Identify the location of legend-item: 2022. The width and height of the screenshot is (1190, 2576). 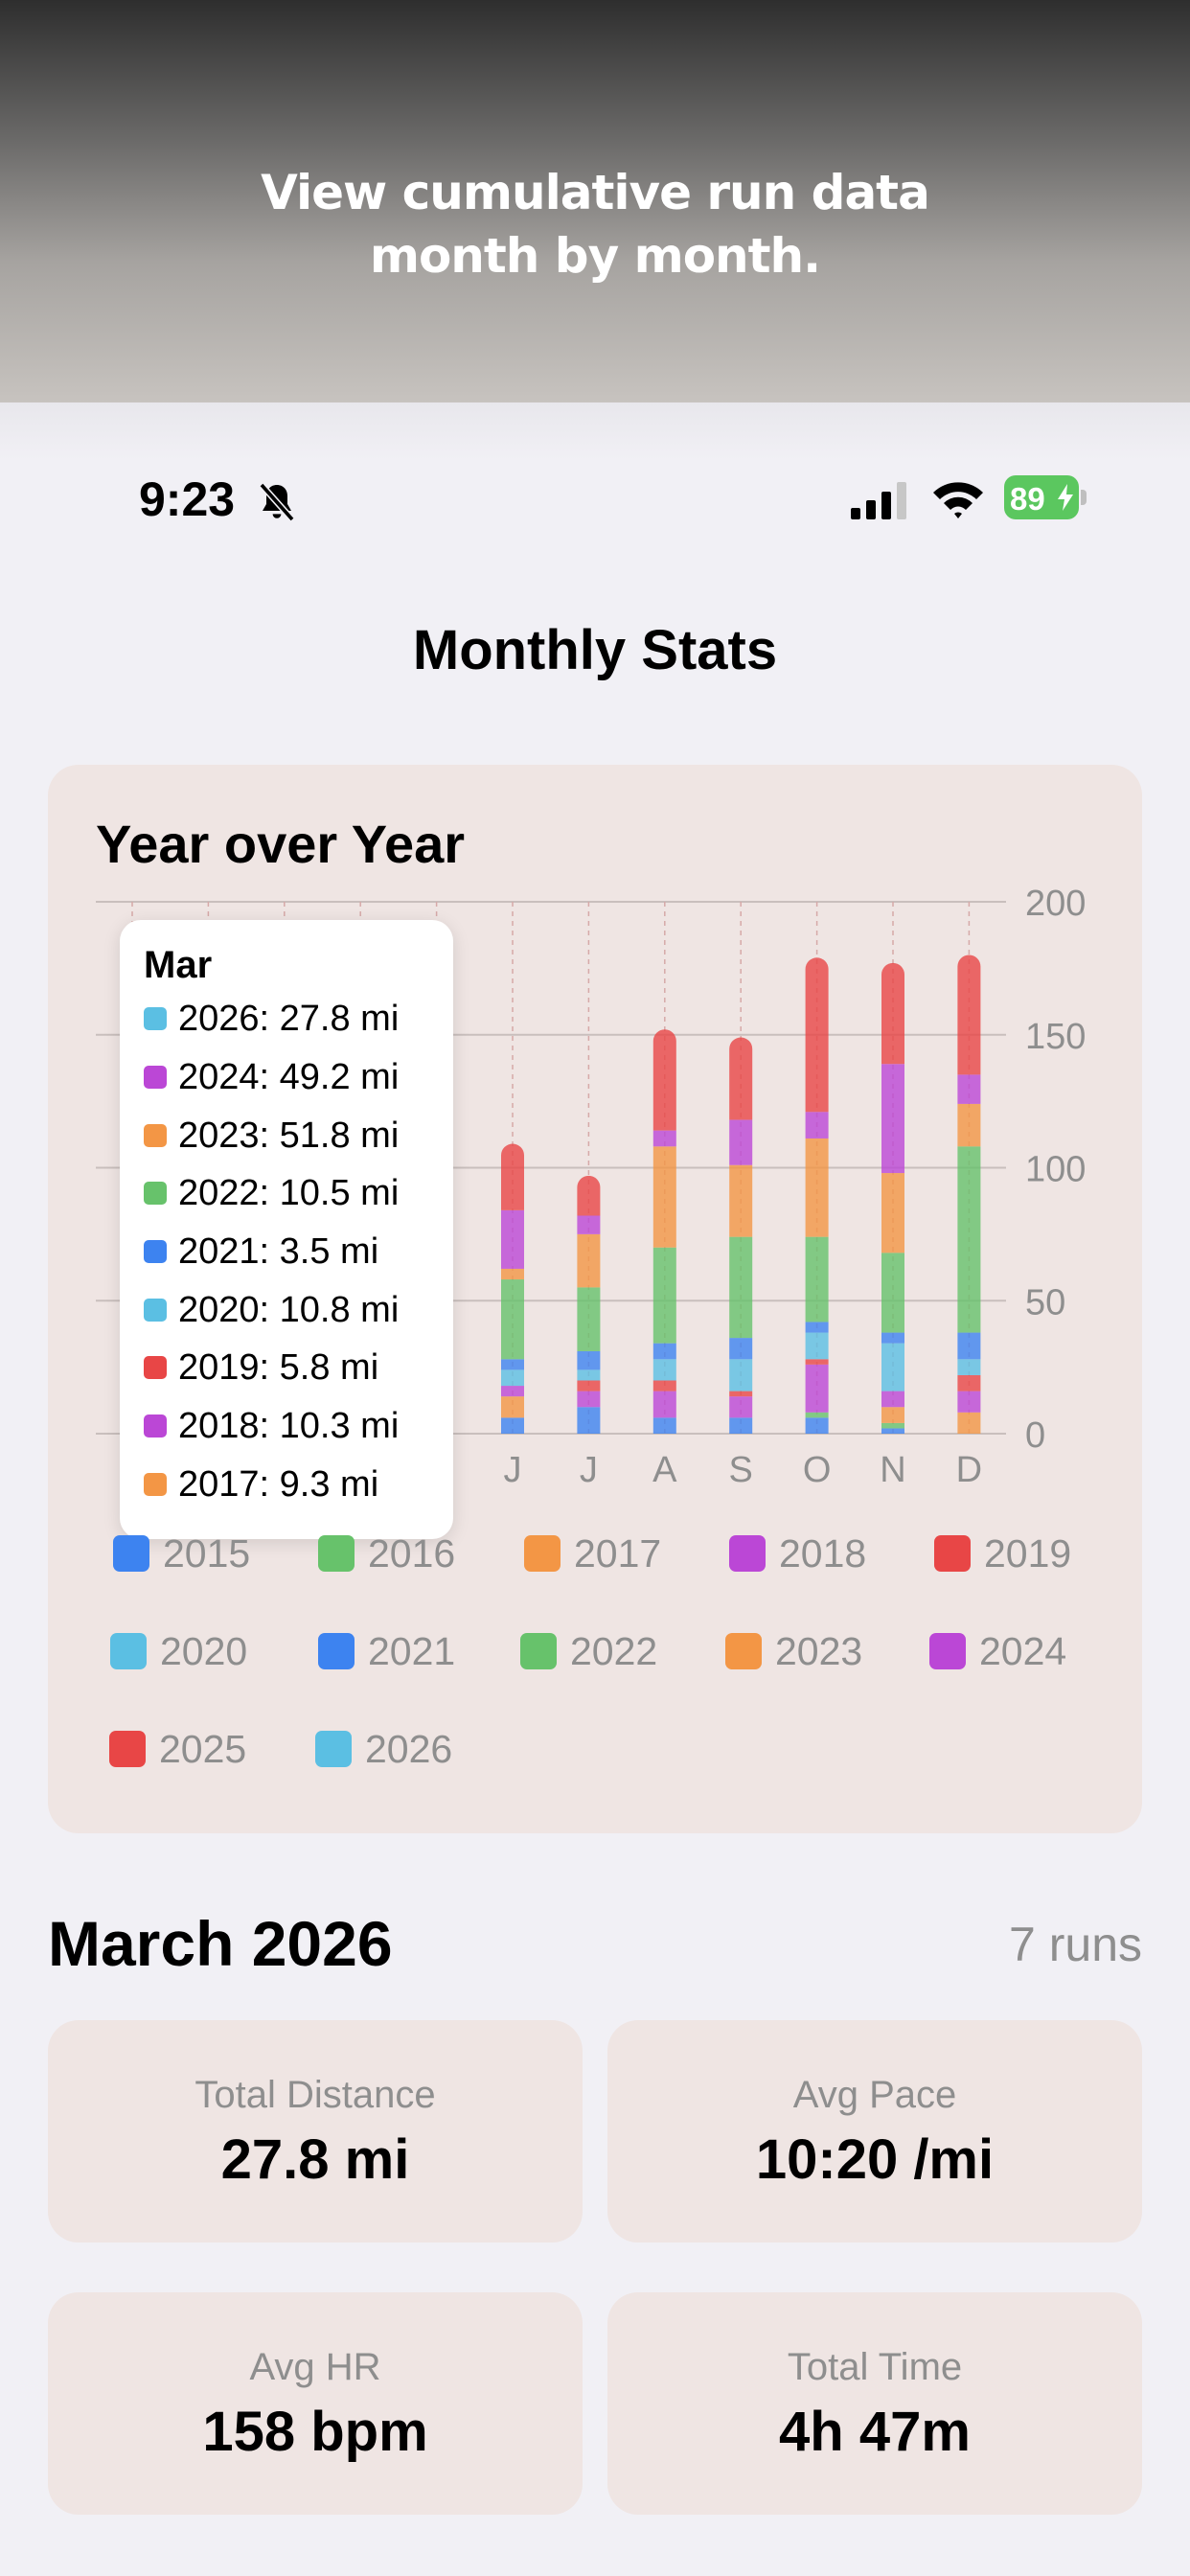
(589, 1651).